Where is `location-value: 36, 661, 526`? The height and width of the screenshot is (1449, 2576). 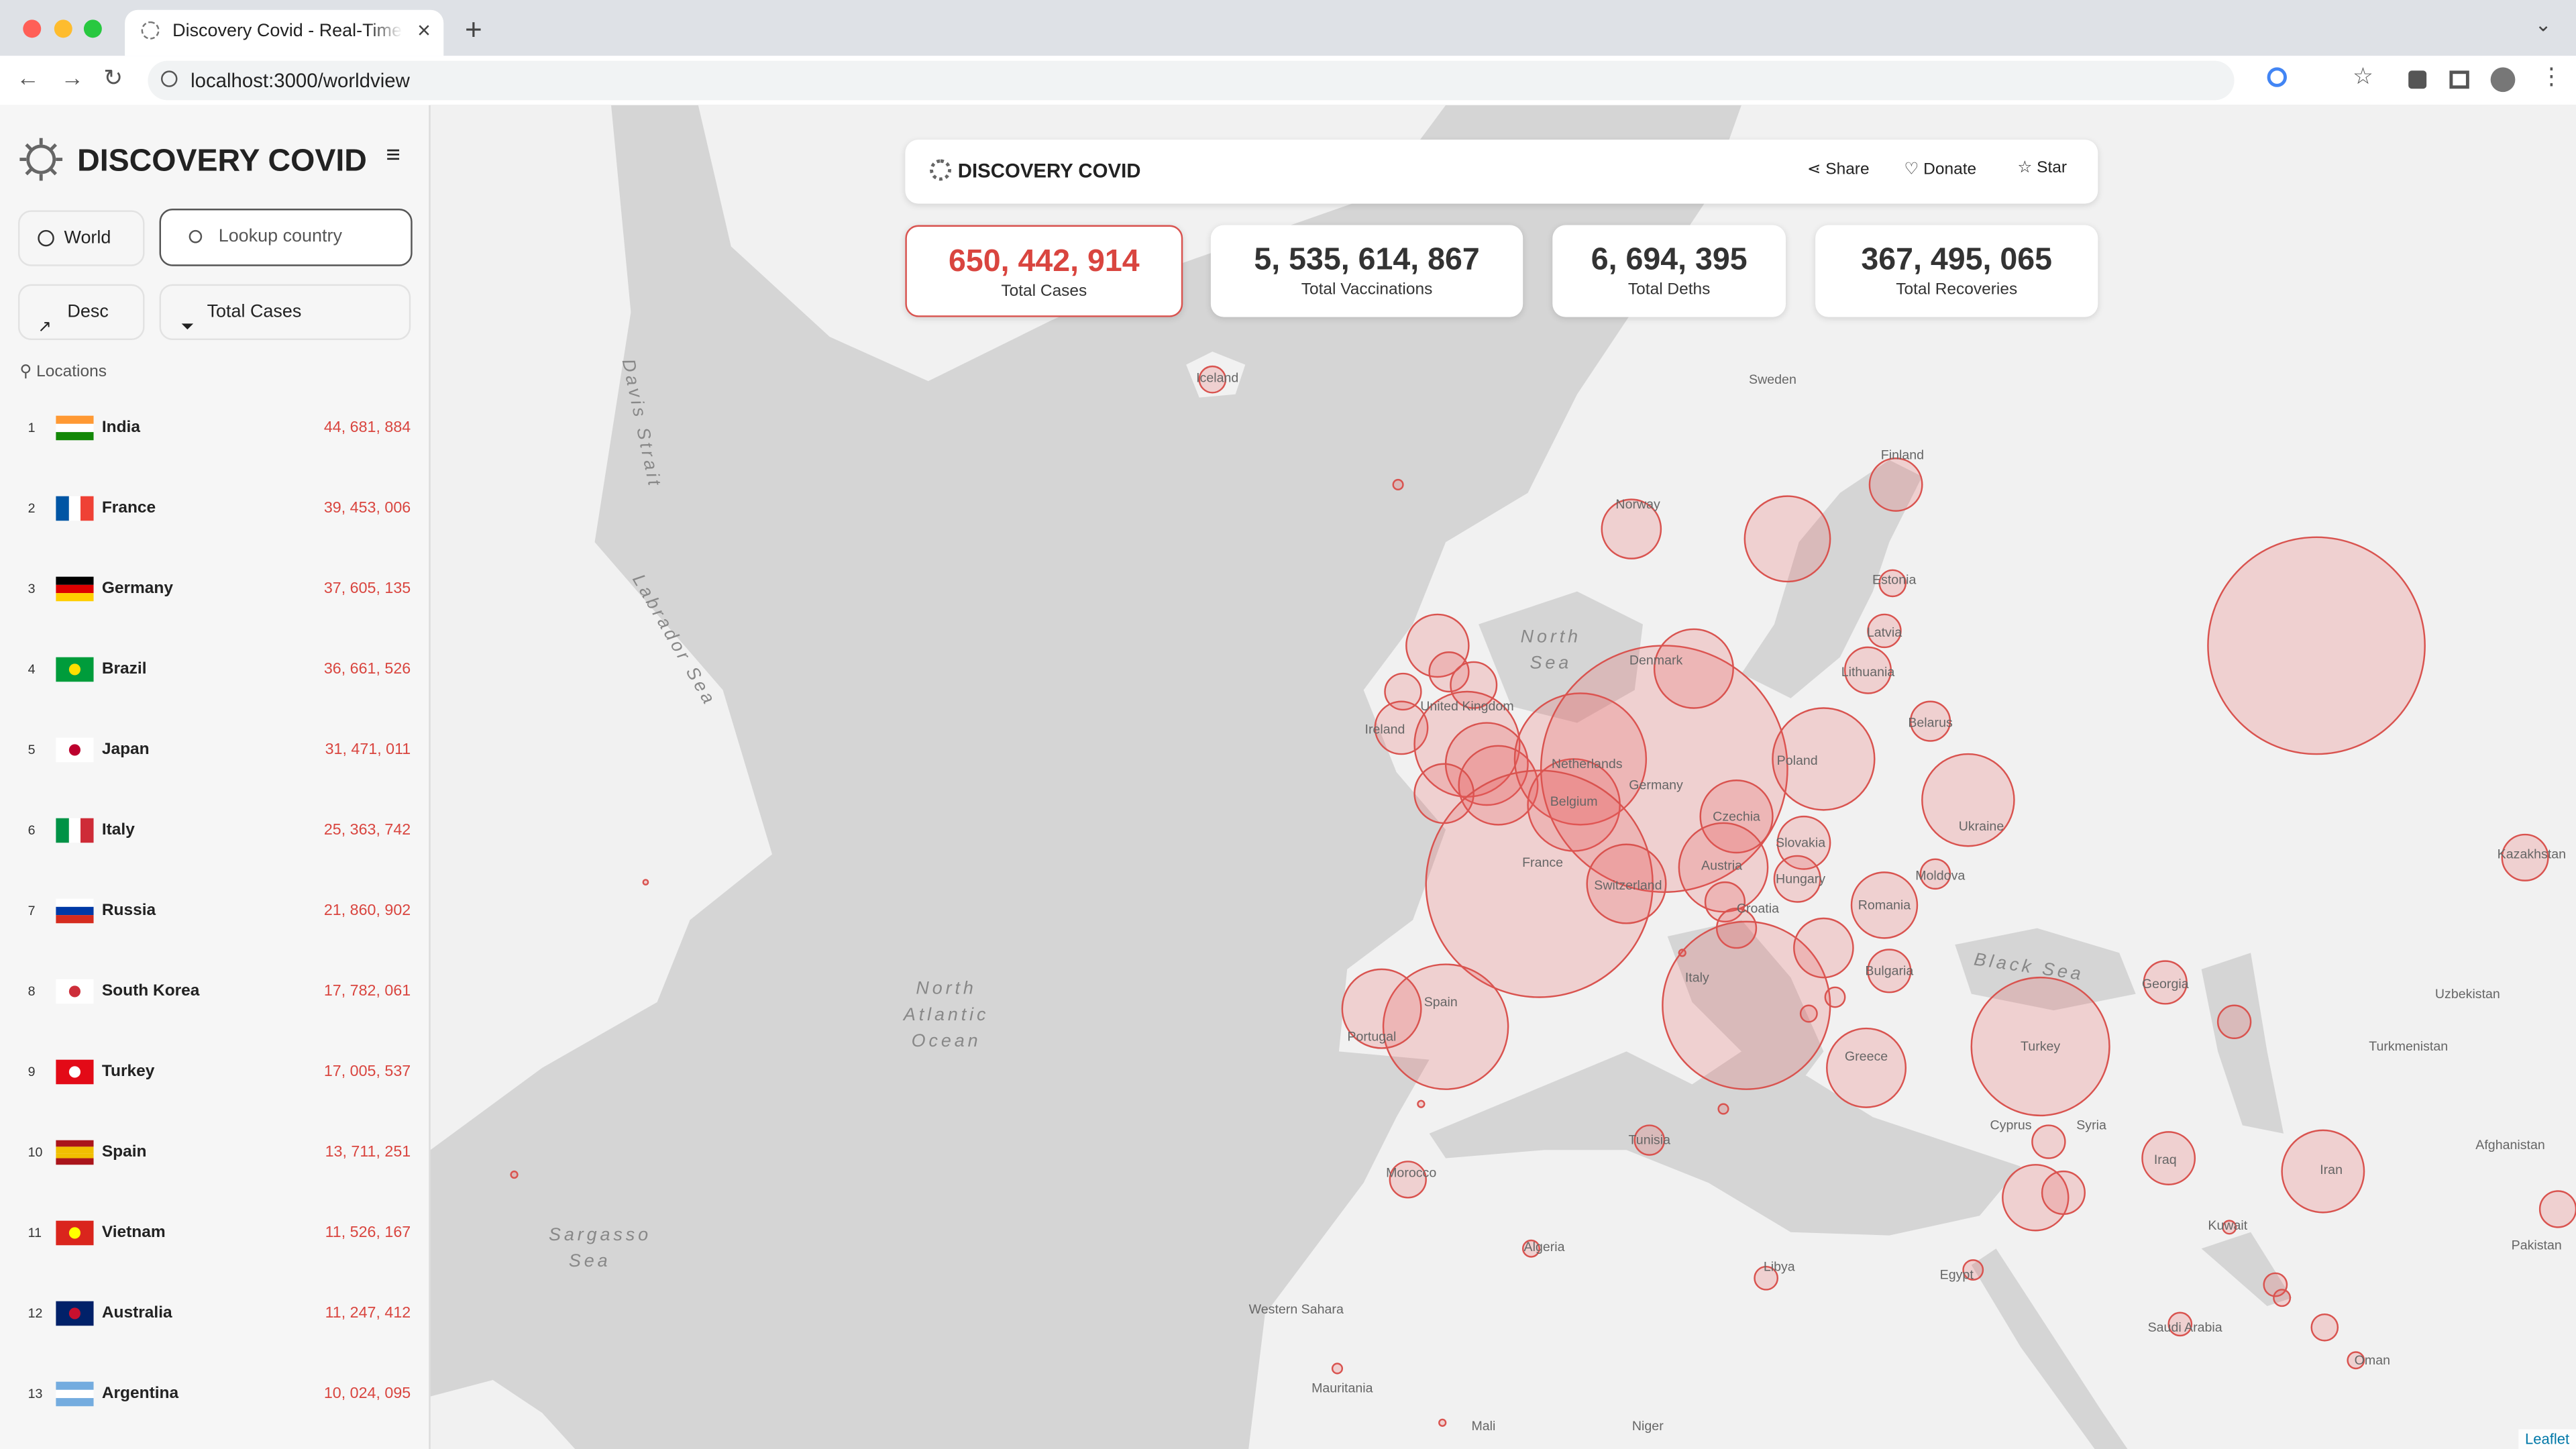
location-value: 36, 661, 526 is located at coordinates (367, 669).